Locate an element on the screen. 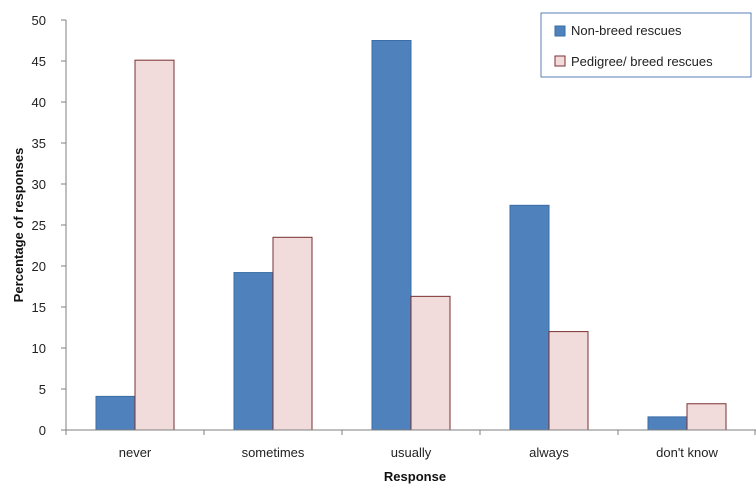 This screenshot has height=491, width=756. y-tick-label: 30 is located at coordinates (39, 184).